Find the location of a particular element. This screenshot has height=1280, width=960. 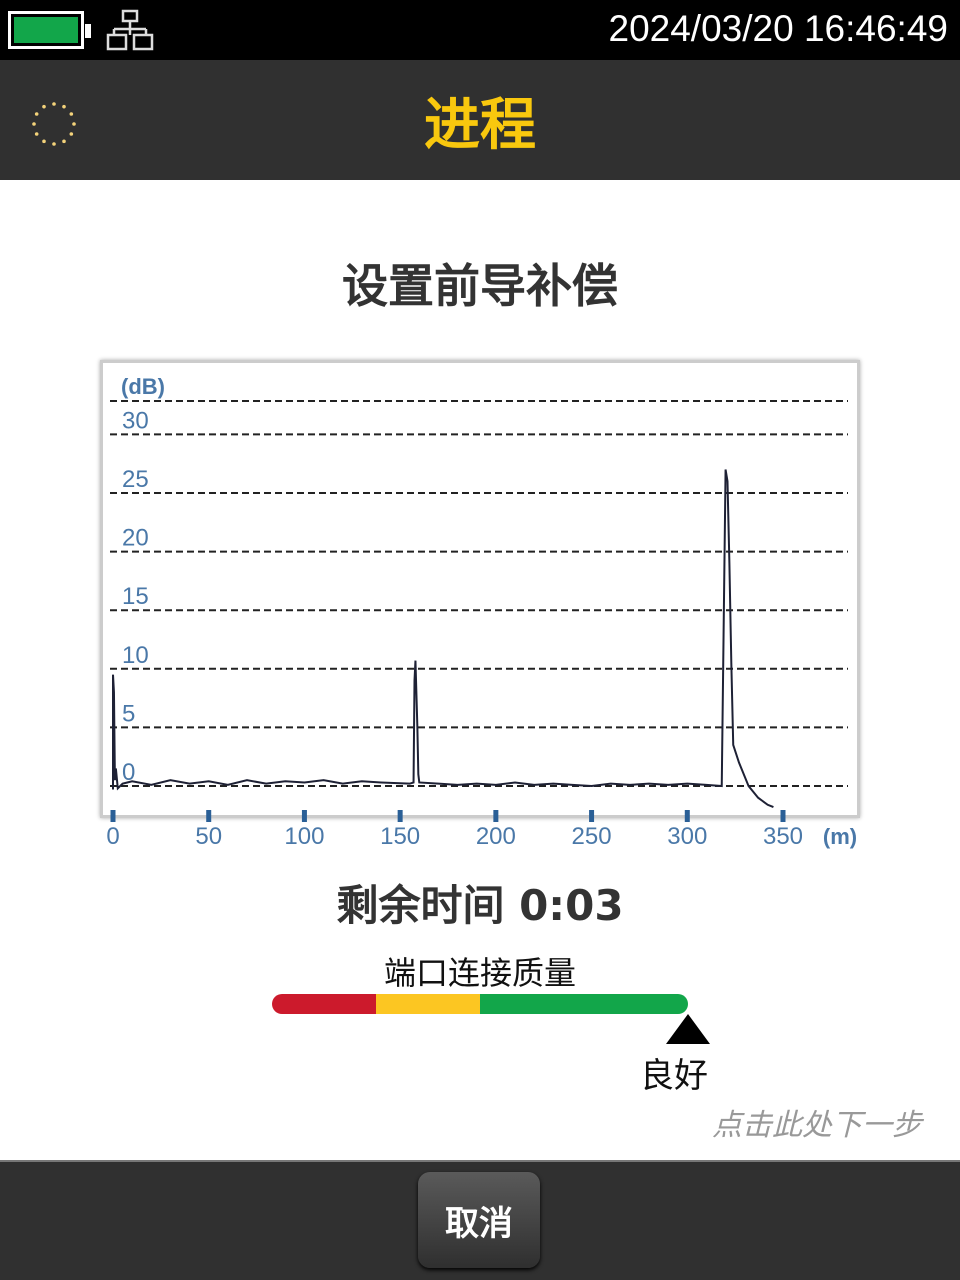

step-title: 设置前导补偿 is located at coordinates (480, 286).